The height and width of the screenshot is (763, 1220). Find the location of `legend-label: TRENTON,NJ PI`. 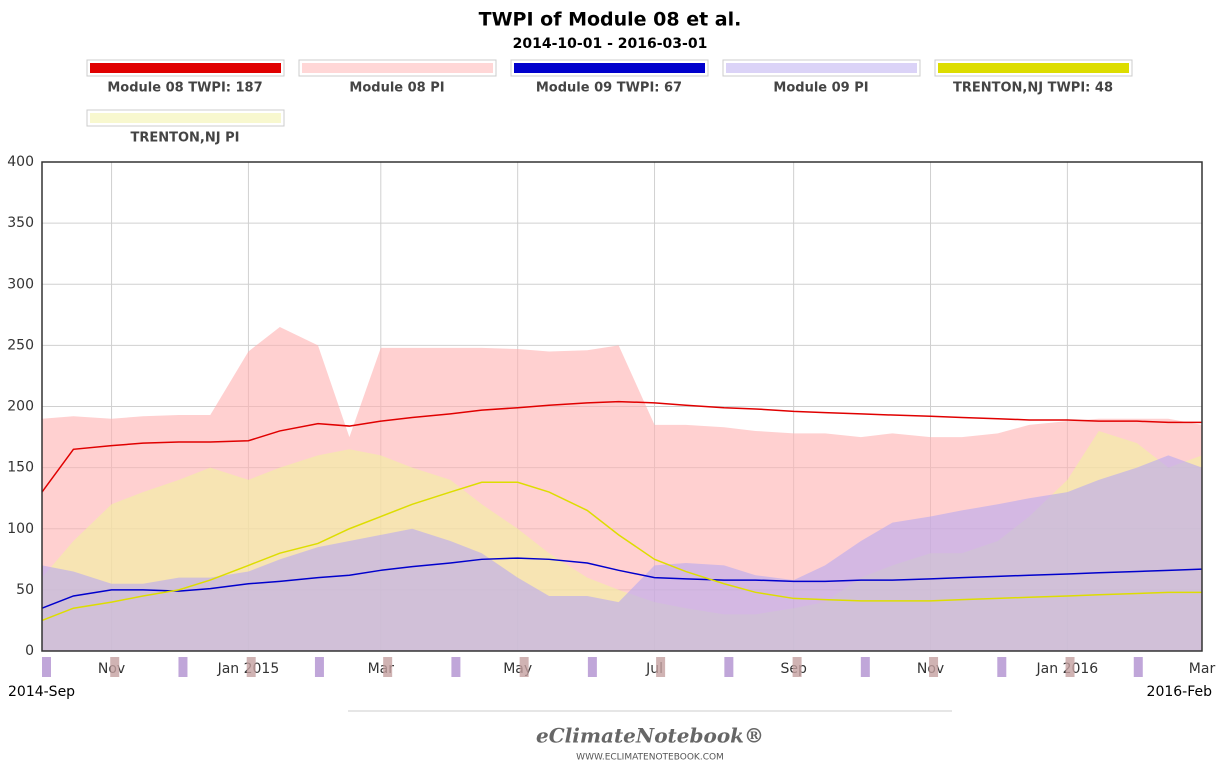

legend-label: TRENTON,NJ PI is located at coordinates (185, 138).